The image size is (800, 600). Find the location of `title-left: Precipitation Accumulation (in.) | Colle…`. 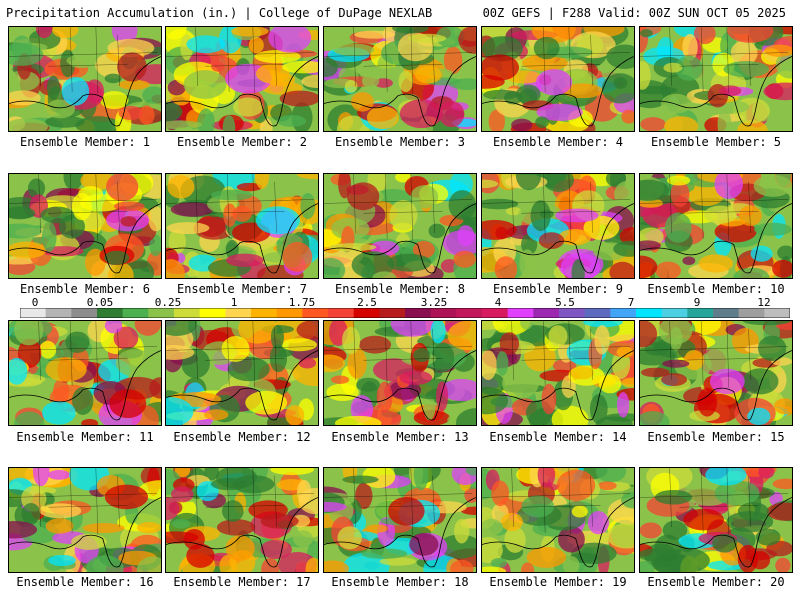

title-left: Precipitation Accumulation (in.) | Colle… is located at coordinates (219, 13).